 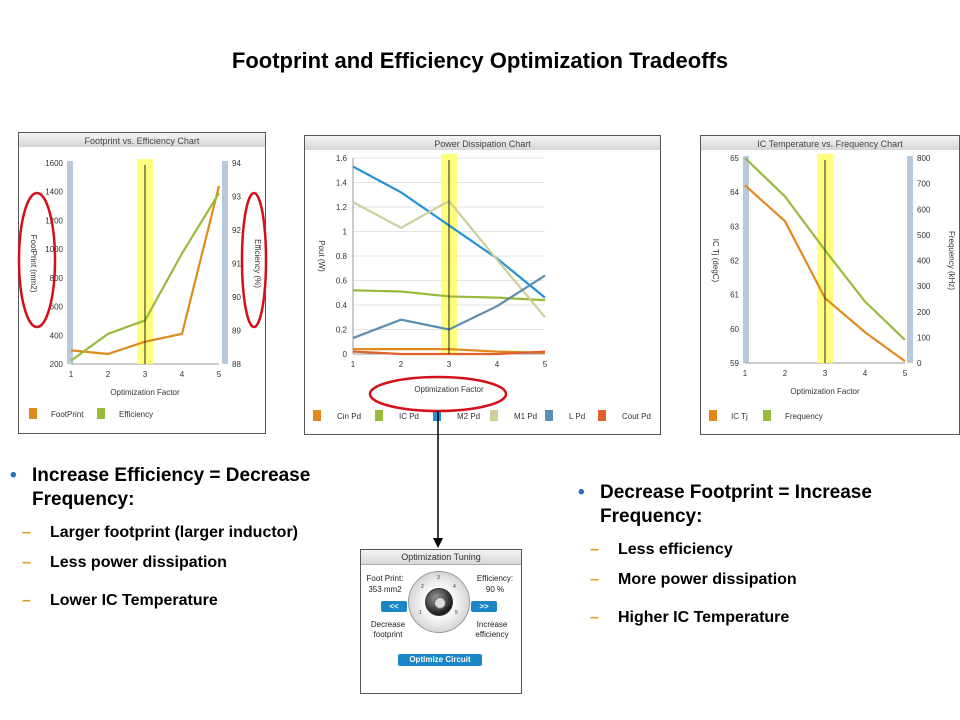 I want to click on knob-number: 2, so click(x=422, y=587).